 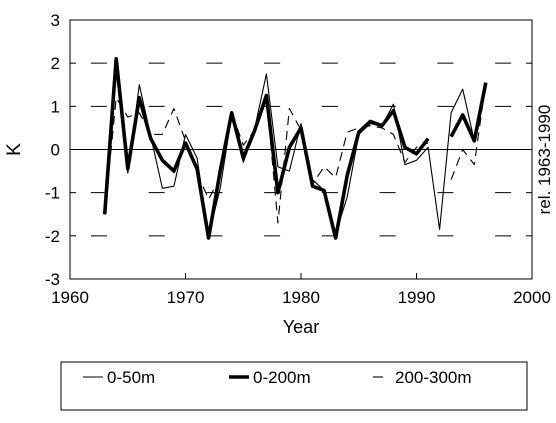 What do you see at coordinates (433, 377) in the screenshot?
I see `legend-label-200-300m: 200-300m` at bounding box center [433, 377].